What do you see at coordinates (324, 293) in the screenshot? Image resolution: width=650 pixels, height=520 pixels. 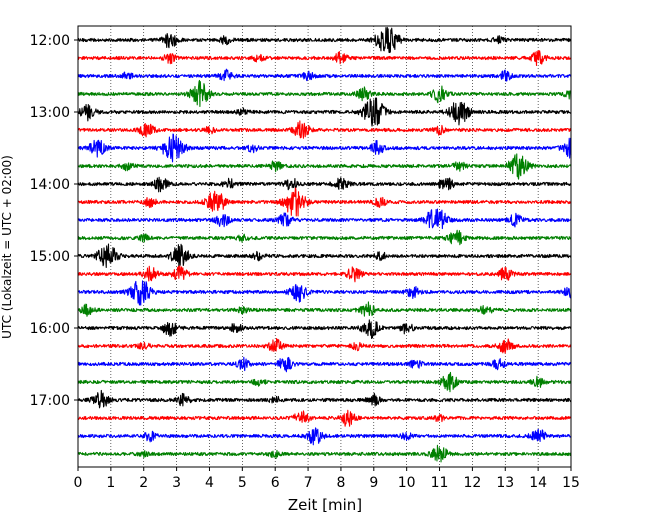 I see `trace-15:30` at bounding box center [324, 293].